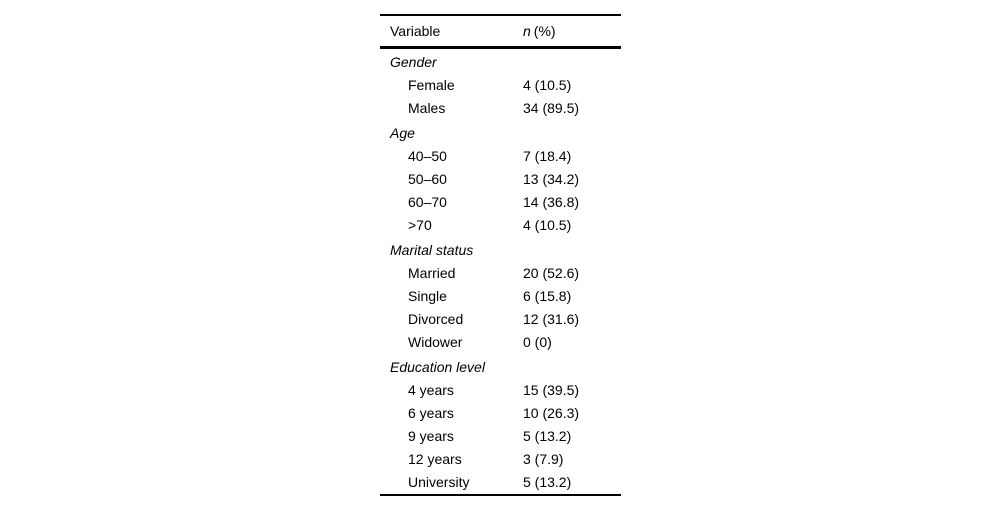  I want to click on row-label: 60–70, so click(427, 202).